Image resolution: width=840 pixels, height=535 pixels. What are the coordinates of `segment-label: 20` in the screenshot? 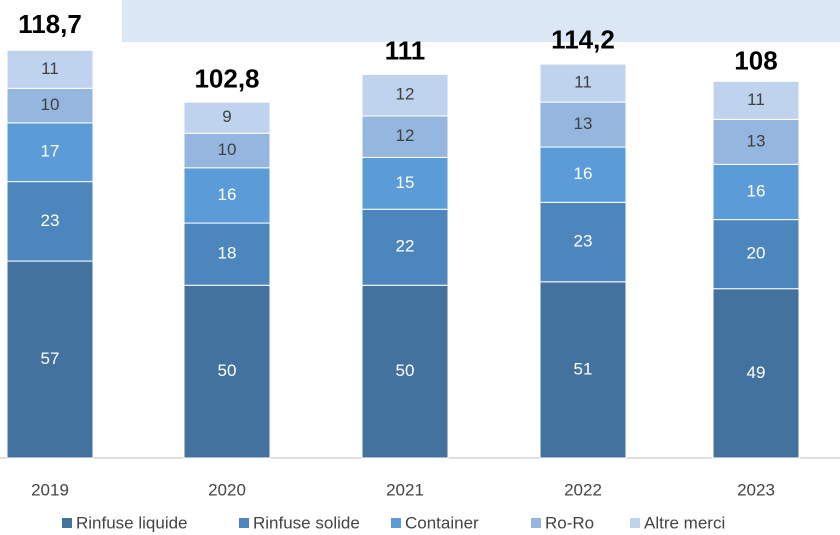 It's located at (756, 253).